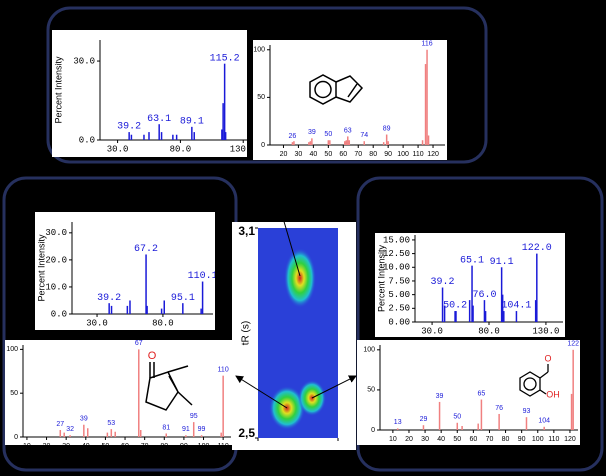 Image resolution: width=606 pixels, height=476 pixels. What do you see at coordinates (246, 333) in the screenshot?
I see `y-axis-label: tR (s)` at bounding box center [246, 333].